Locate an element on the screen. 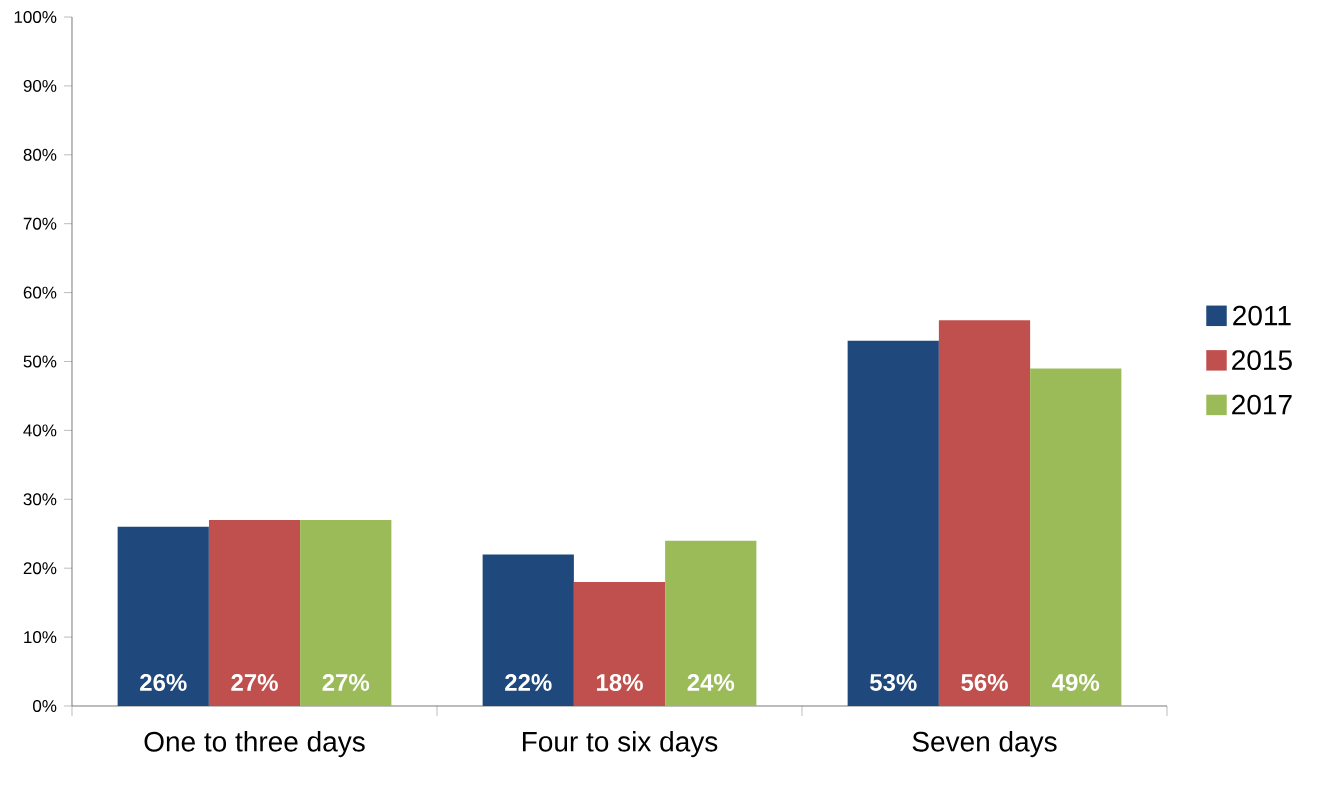 The height and width of the screenshot is (787, 1317). data-label: 18% is located at coordinates (619, 682).